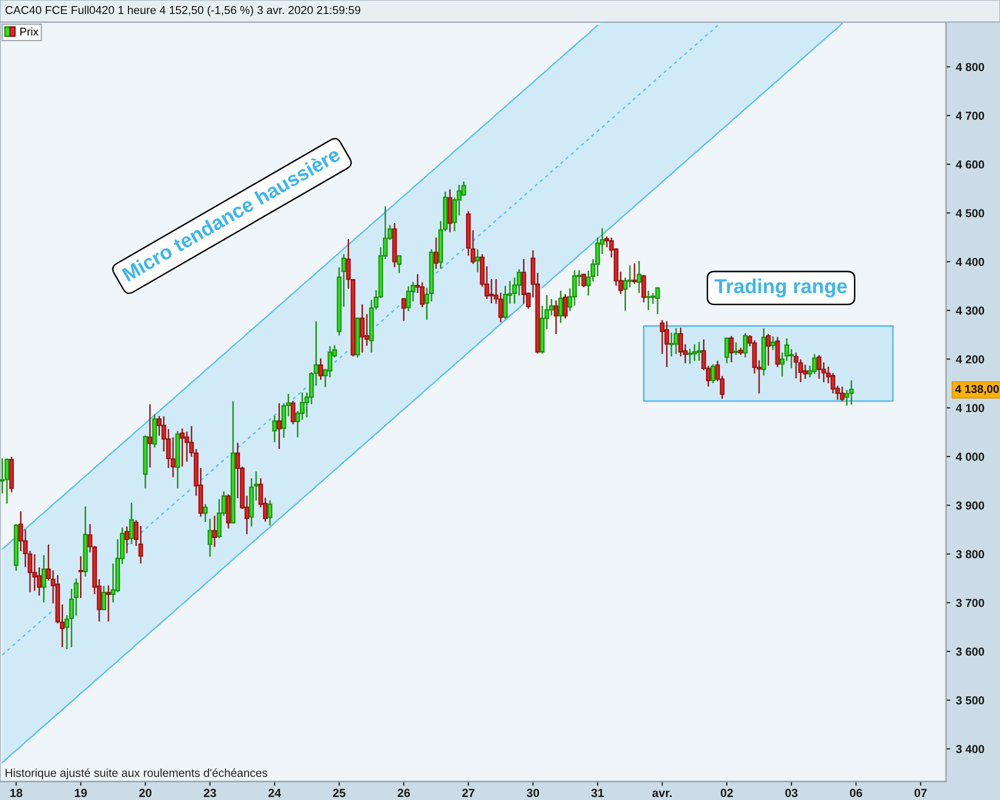 The width and height of the screenshot is (1000, 800). What do you see at coordinates (970, 603) in the screenshot?
I see `y-tick-label: 3 700` at bounding box center [970, 603].